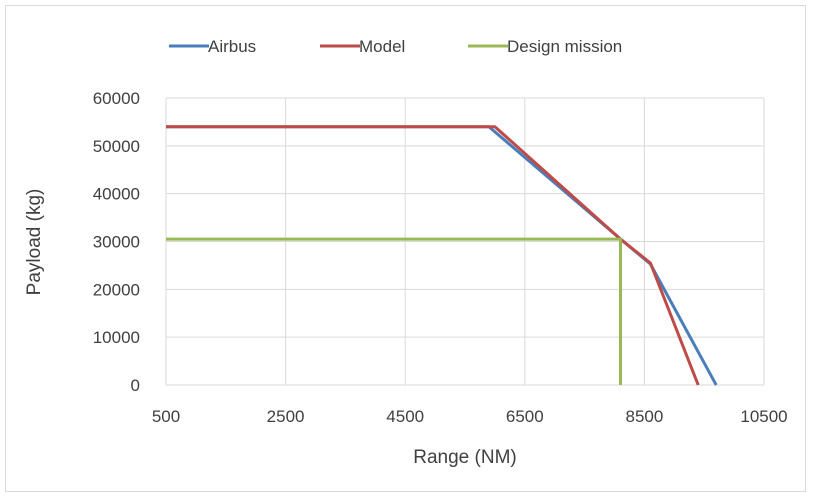  I want to click on legend-label: Model, so click(382, 46).